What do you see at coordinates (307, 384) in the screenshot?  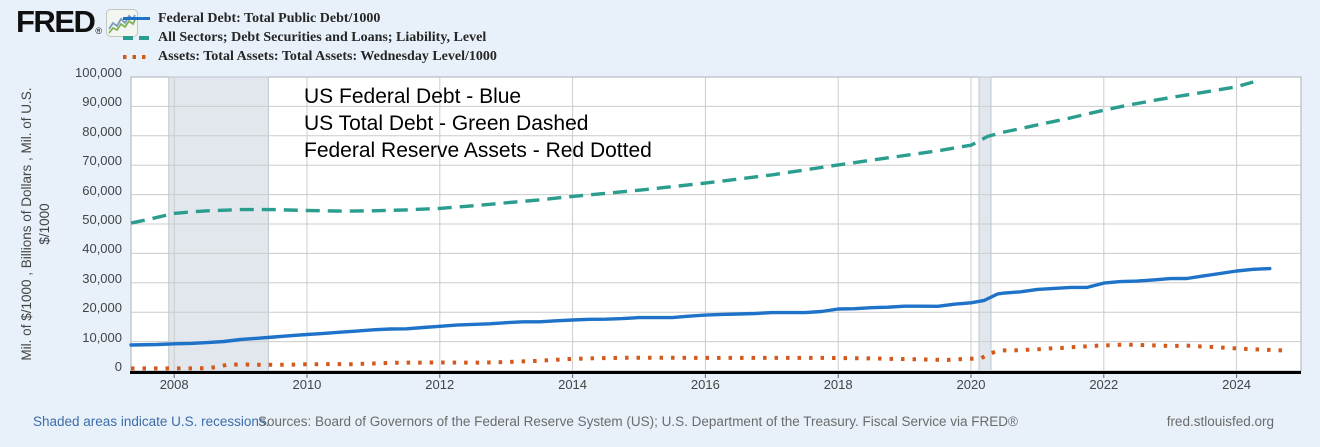 I see `x-tick-label: 2010` at bounding box center [307, 384].